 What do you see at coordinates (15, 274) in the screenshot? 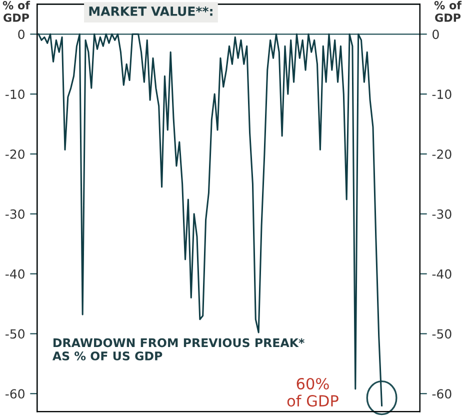
I see `y-tick-label: -40` at bounding box center [15, 274].